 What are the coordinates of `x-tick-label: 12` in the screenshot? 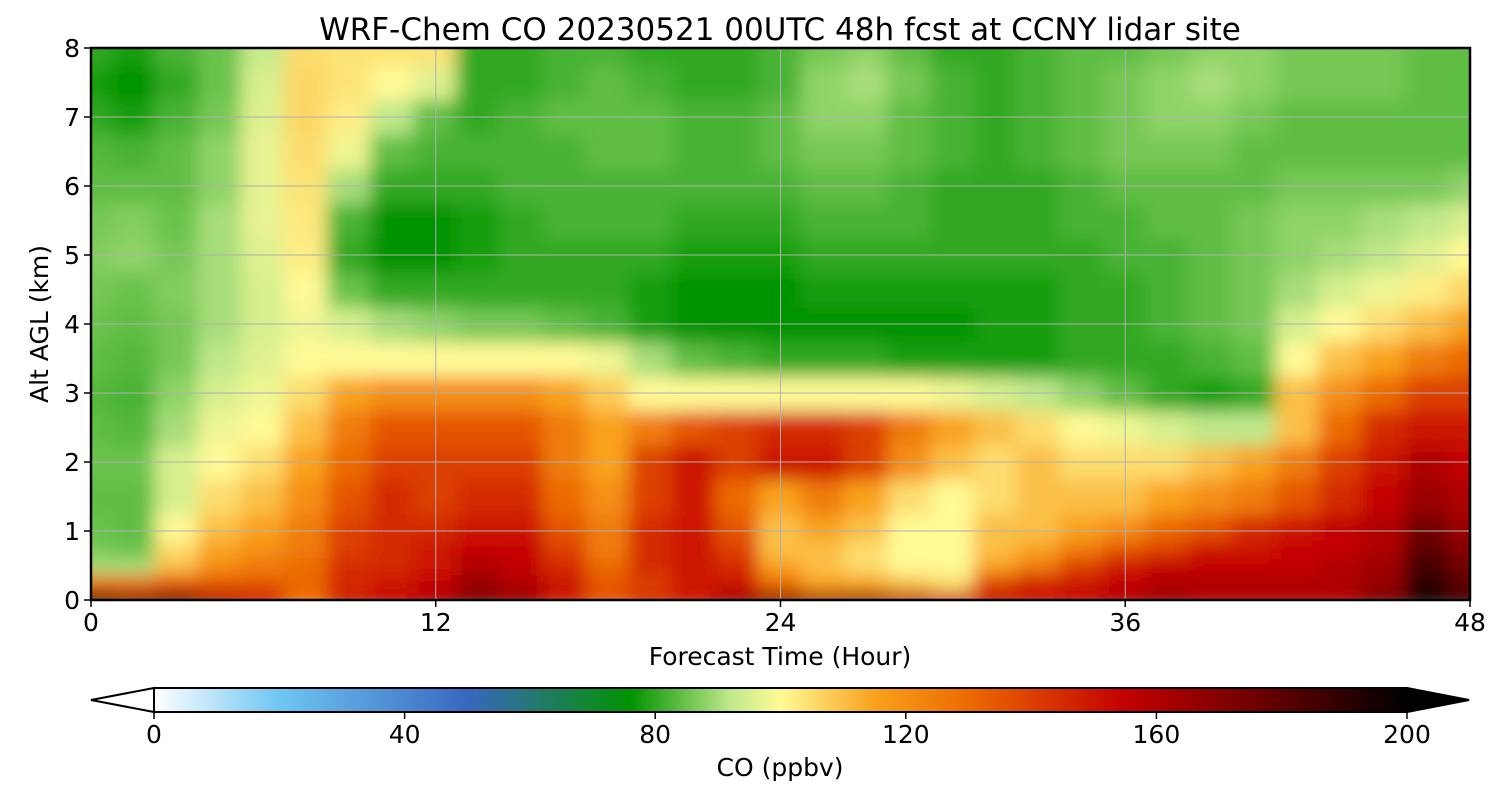 It's located at (436, 622).